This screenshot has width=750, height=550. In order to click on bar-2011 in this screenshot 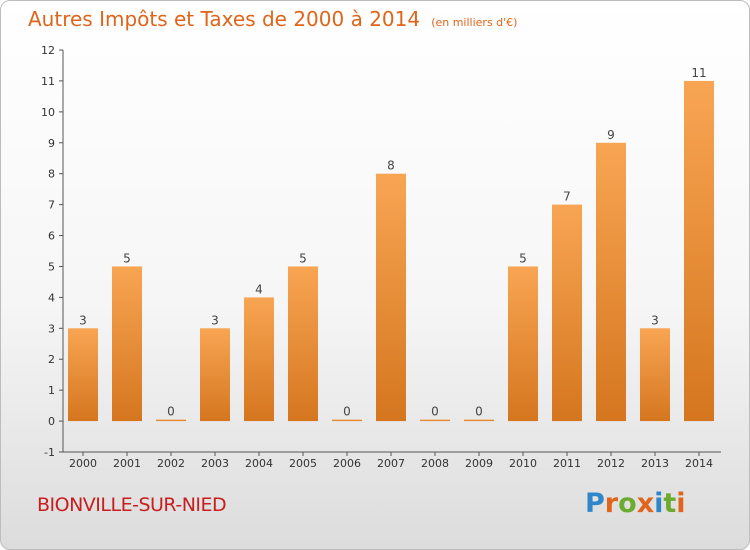, I will do `click(567, 313)`.